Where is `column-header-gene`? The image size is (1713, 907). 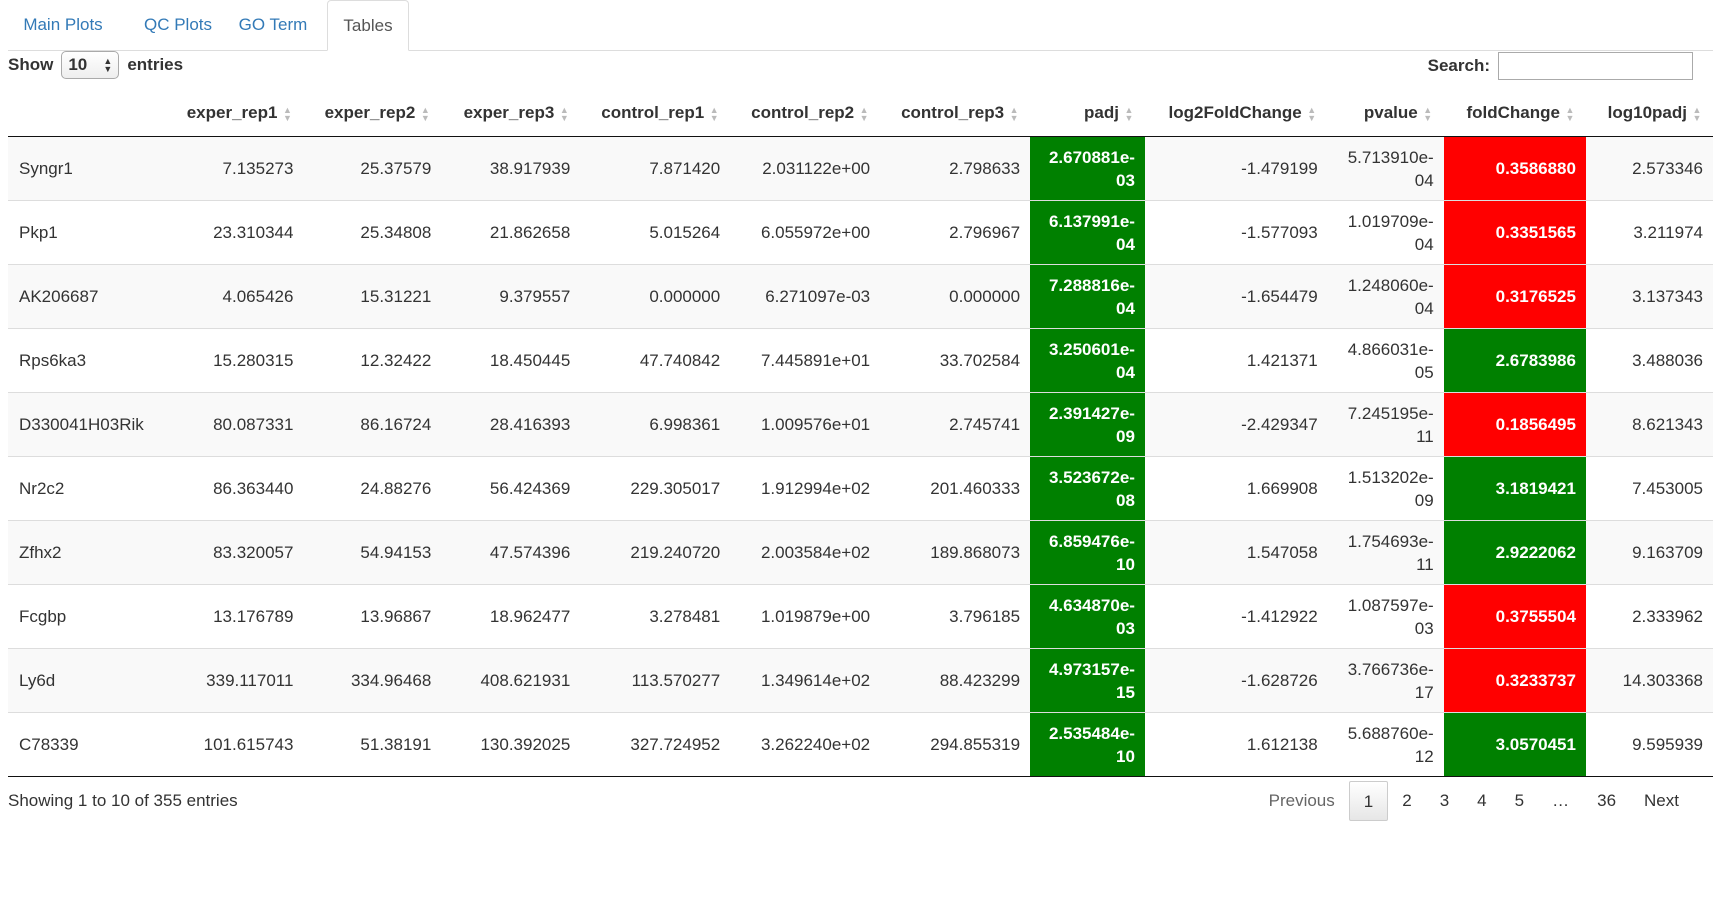 column-header-gene is located at coordinates (87, 113).